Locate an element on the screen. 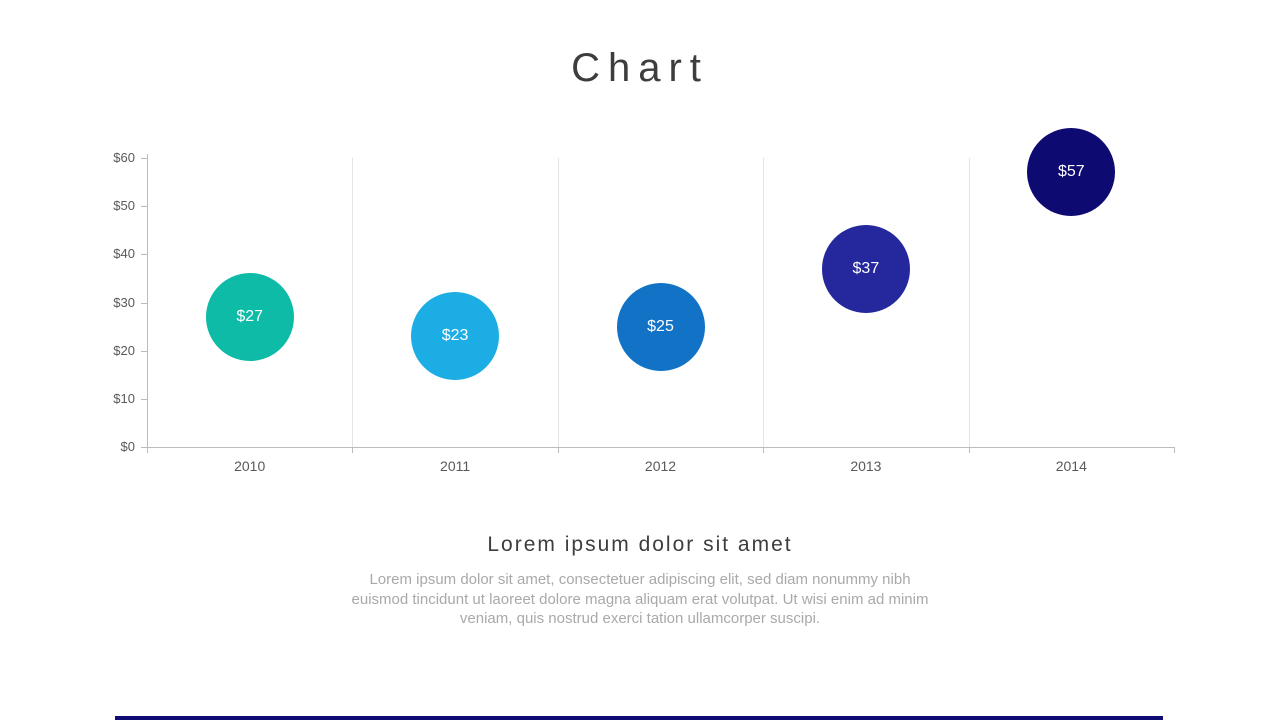 The height and width of the screenshot is (720, 1280). page-title: Chart is located at coordinates (640, 68).